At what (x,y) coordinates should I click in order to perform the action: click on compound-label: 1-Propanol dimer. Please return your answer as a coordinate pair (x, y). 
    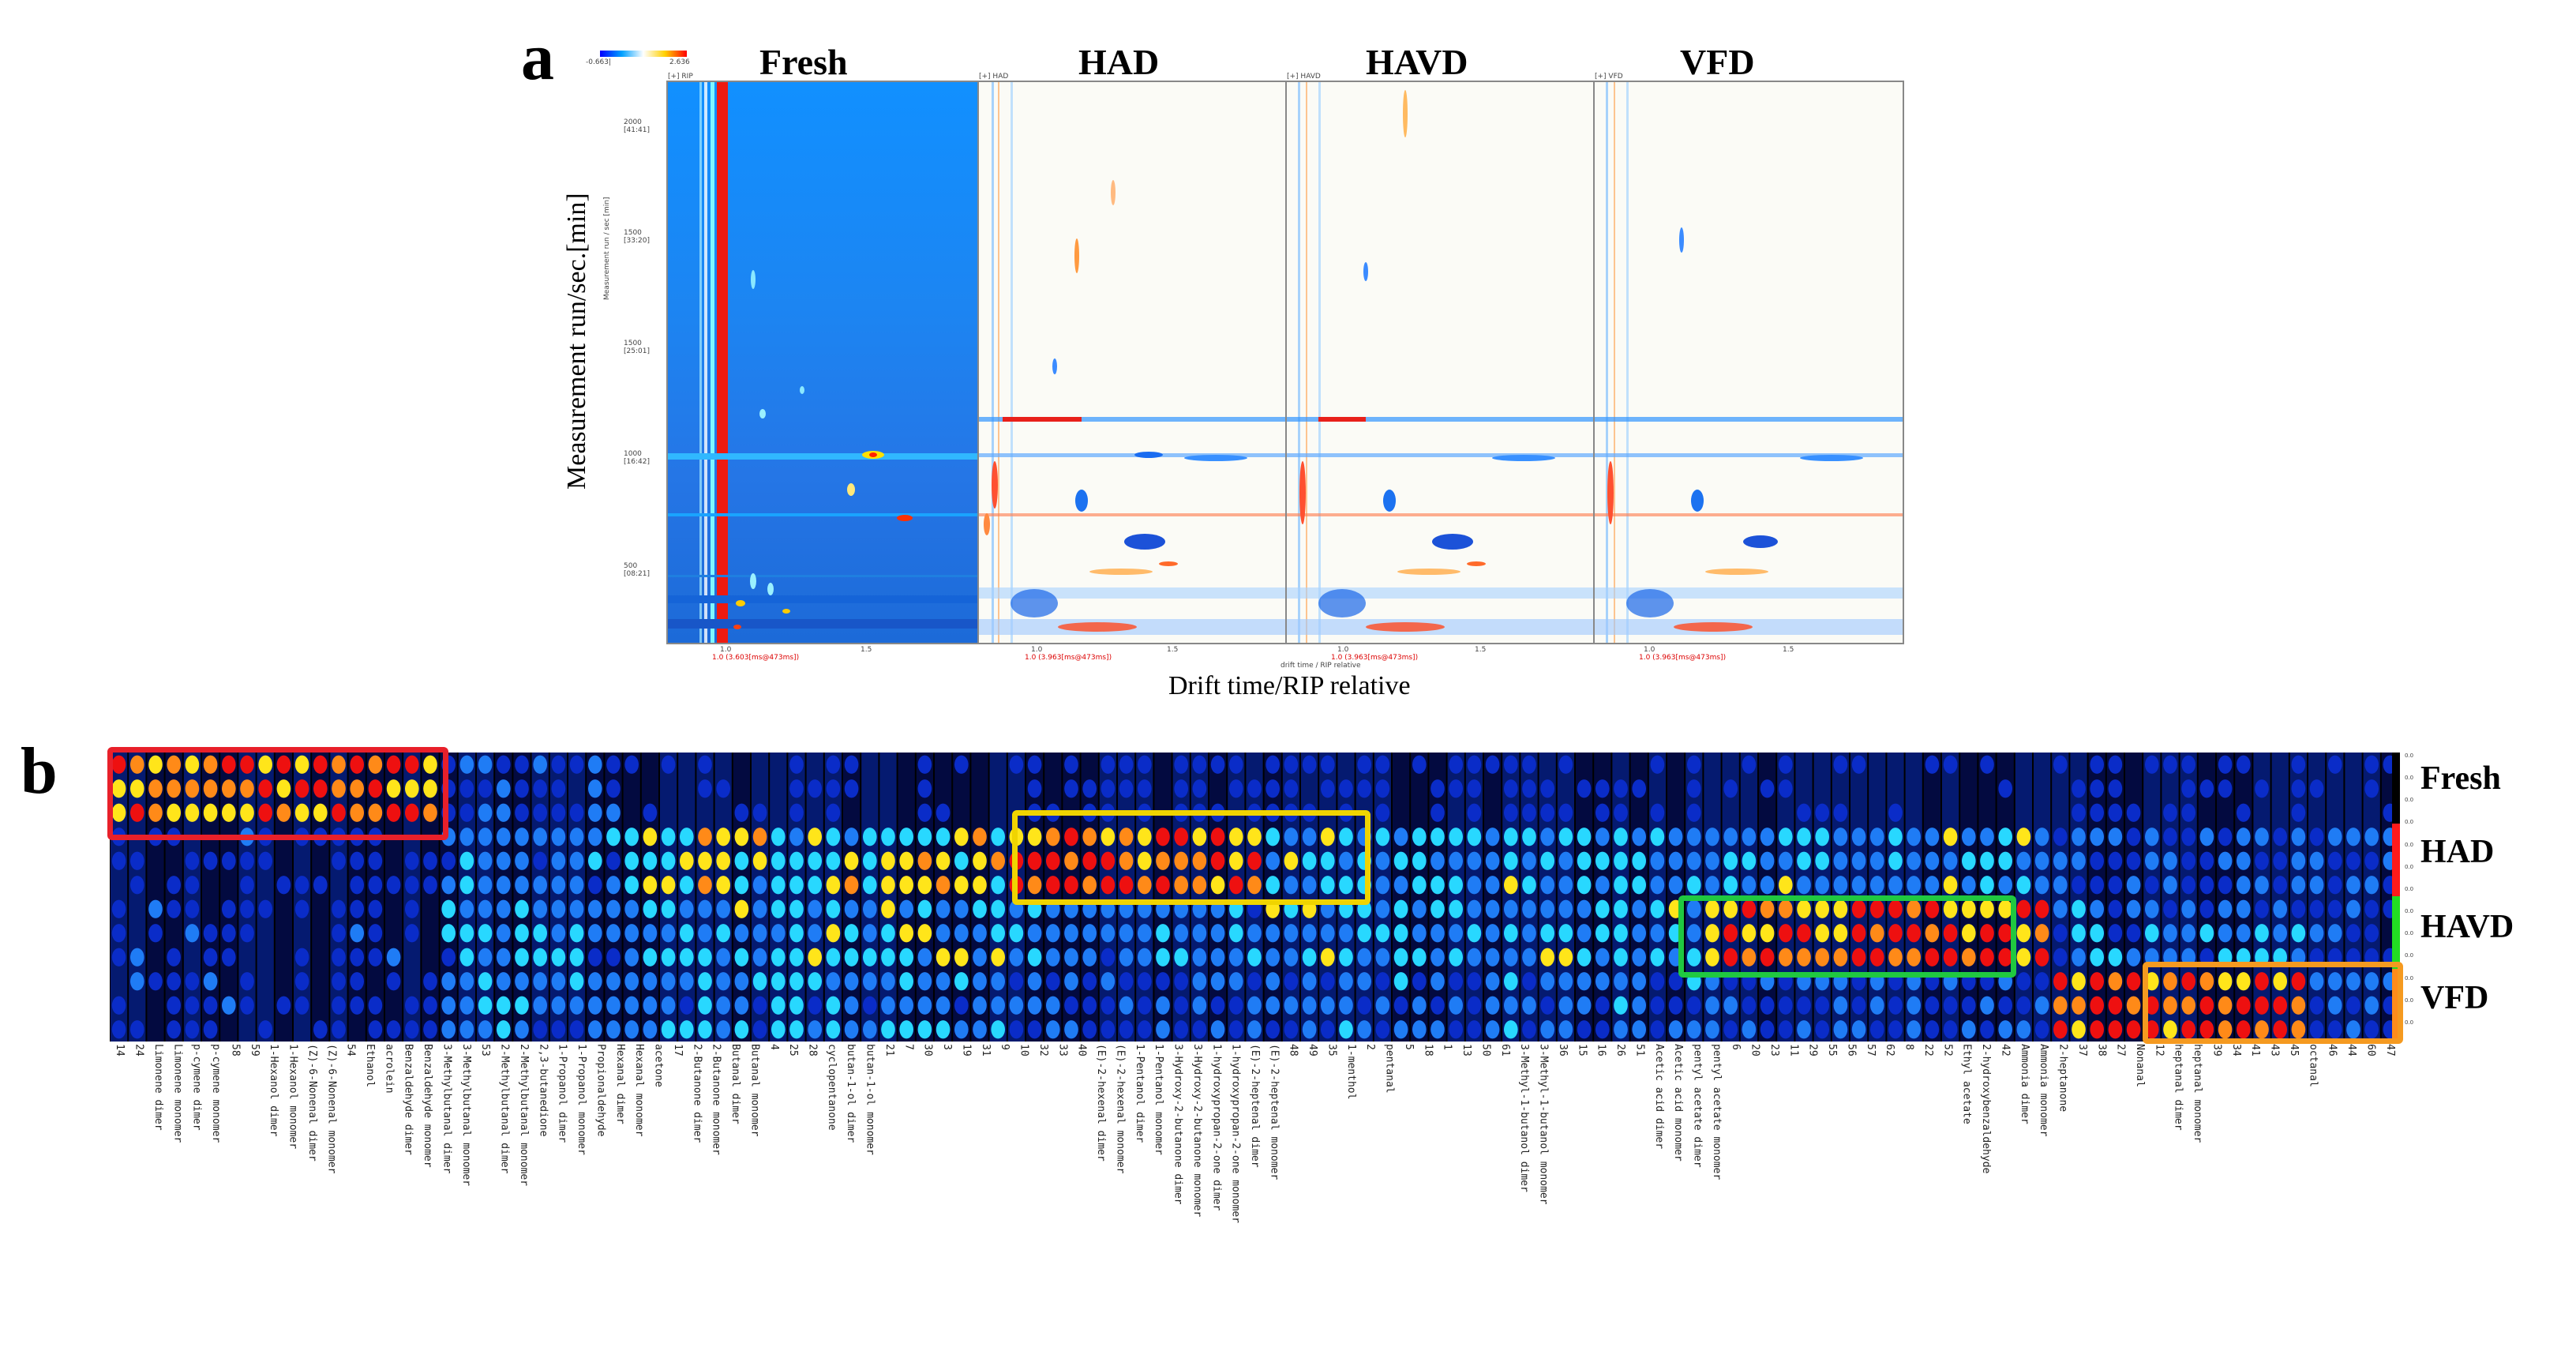
    Looking at the image, I should click on (562, 1093).